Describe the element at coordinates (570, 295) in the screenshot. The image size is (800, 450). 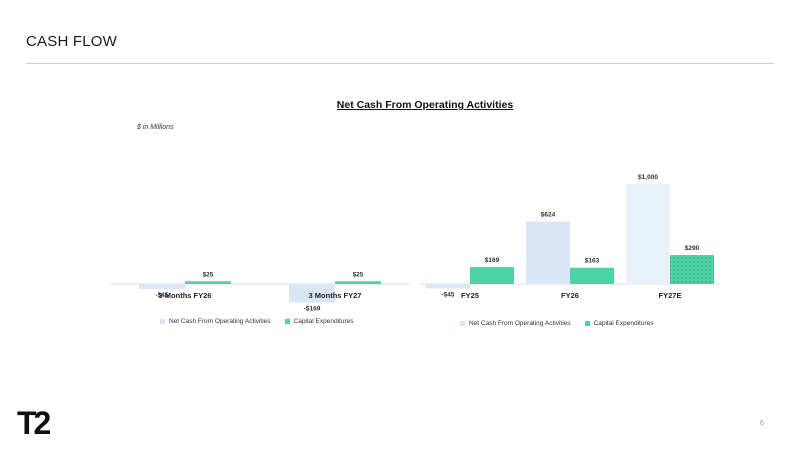
I see `category-label: FY26` at that location.